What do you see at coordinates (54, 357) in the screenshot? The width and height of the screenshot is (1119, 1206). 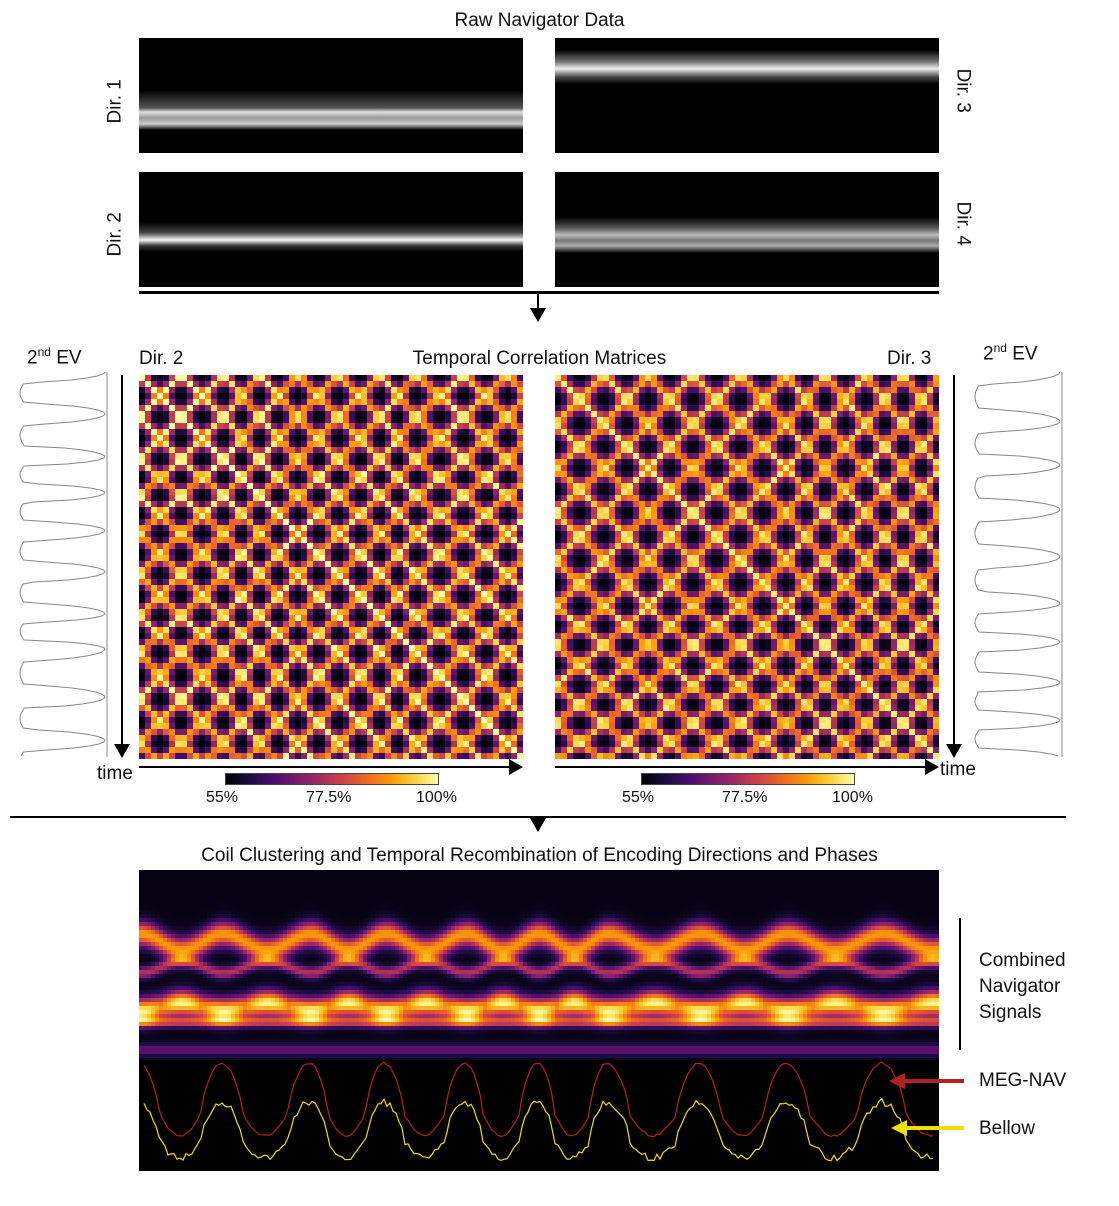 I see `ev-label-left: 2nd EV` at bounding box center [54, 357].